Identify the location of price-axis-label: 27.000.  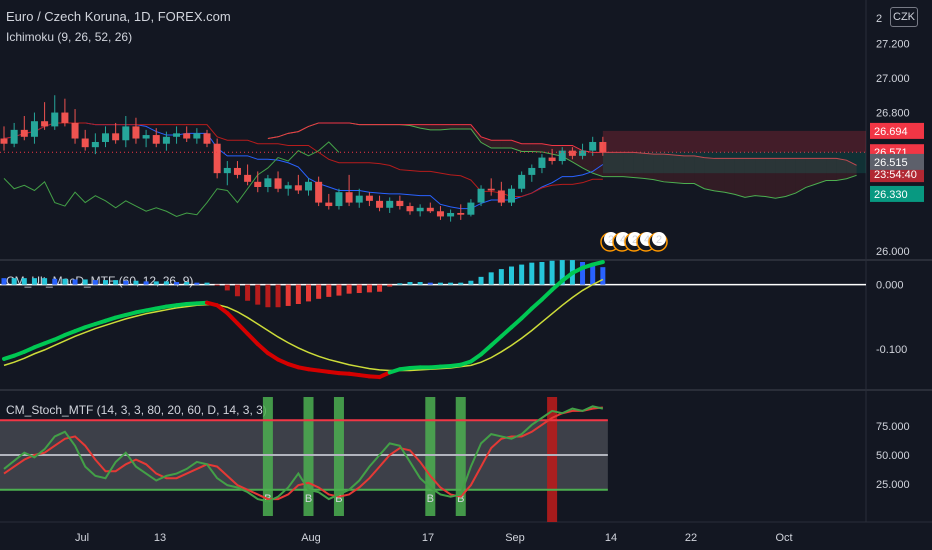
(893, 79).